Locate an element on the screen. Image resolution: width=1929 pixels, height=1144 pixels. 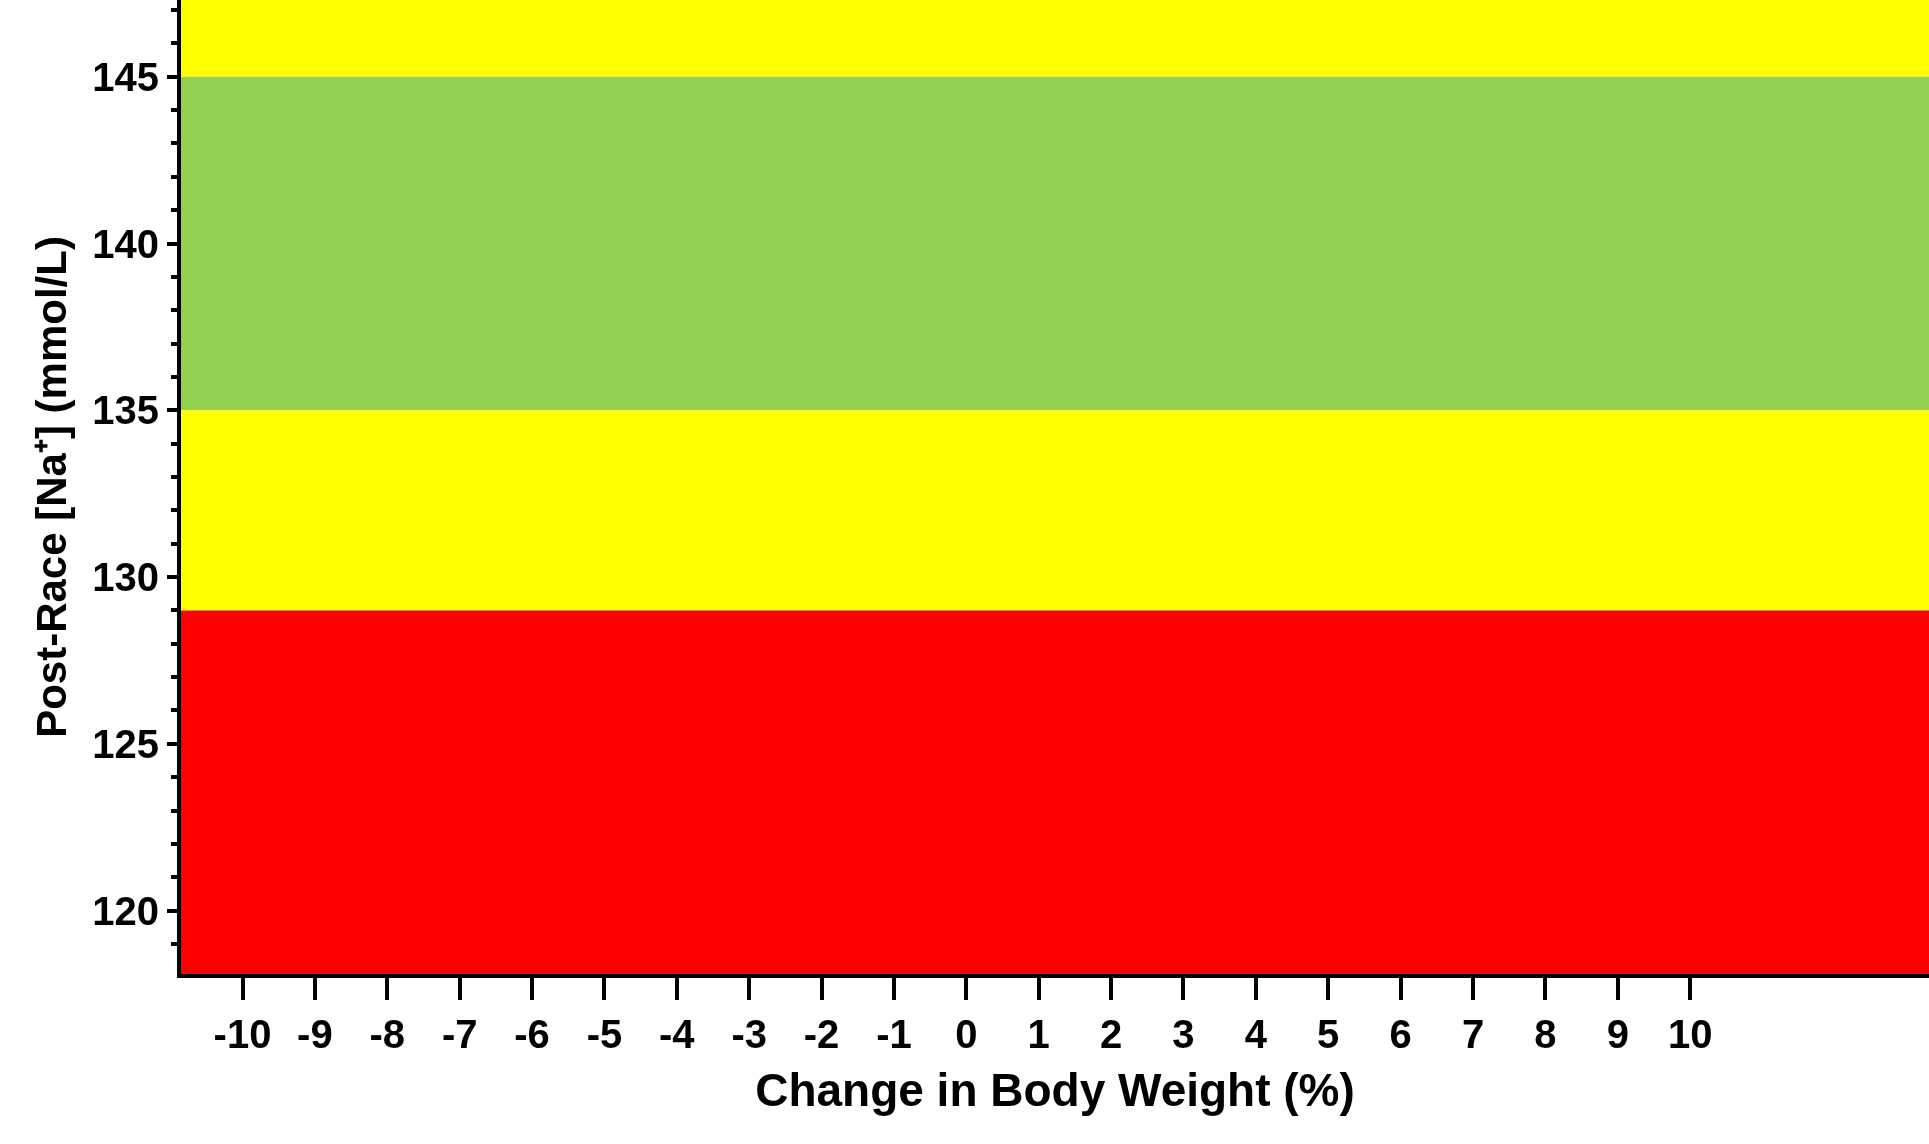
x-tick-label: 2 is located at coordinates (1111, 1034).